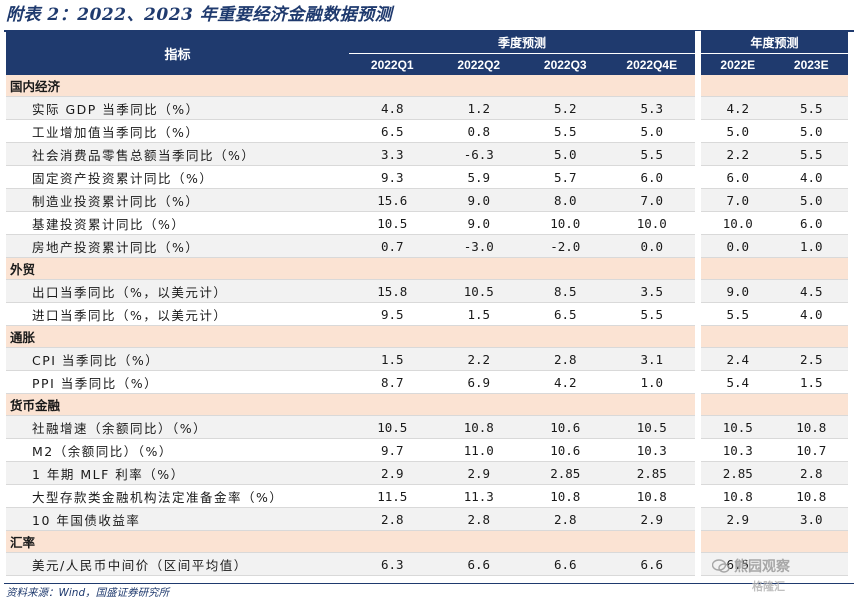 This screenshot has height=604, width=856. I want to click on value-cell: 1.2, so click(479, 108).